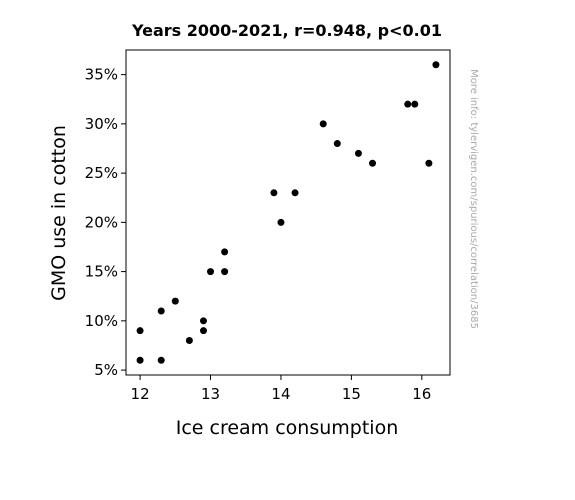 The height and width of the screenshot is (500, 575). Describe the element at coordinates (287, 428) in the screenshot. I see `x-axis-label: Ice cream consumption` at that location.